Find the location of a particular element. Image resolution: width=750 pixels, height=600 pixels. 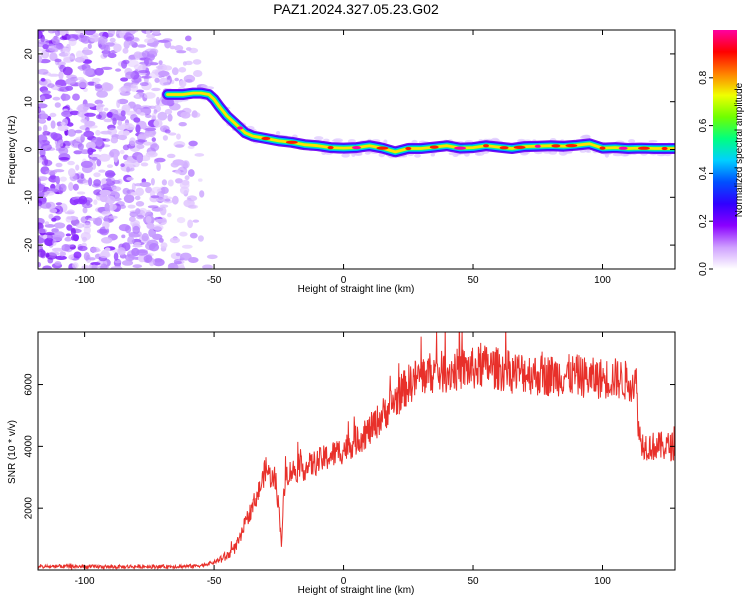

spectrogram-y-label: Frequency (Hz) is located at coordinates (12, 150).